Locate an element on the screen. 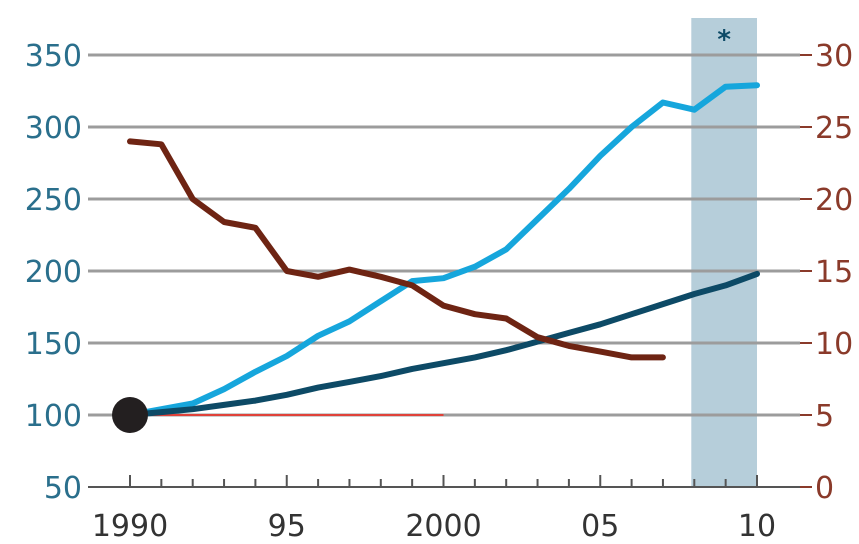 This screenshot has height=544, width=859. marker-layer is located at coordinates (130, 415).